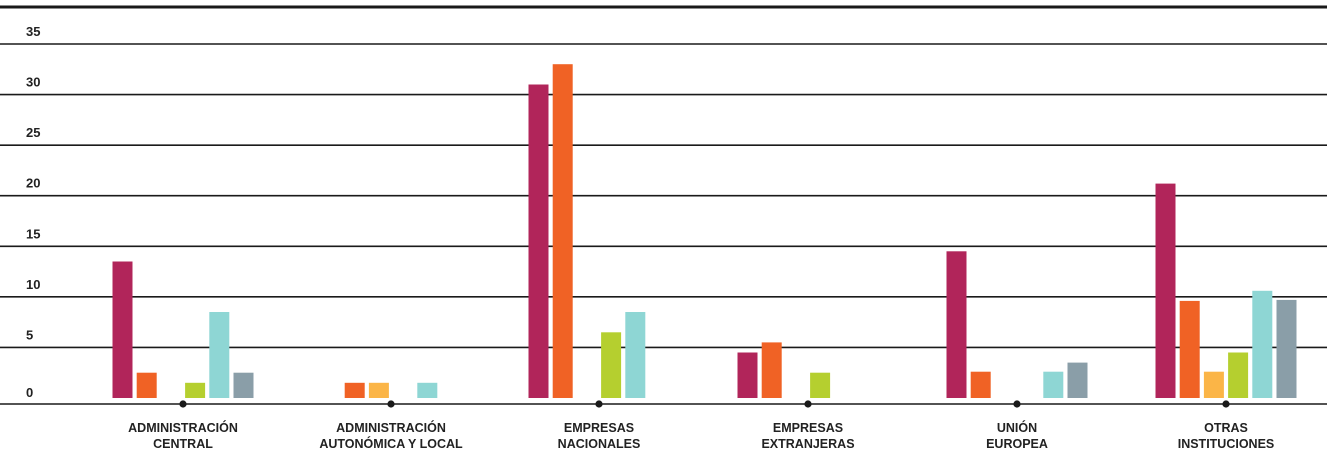  I want to click on category-label: ADMINISTRACIÓN AUTONÓMICA Y LOCAL, so click(391, 435).